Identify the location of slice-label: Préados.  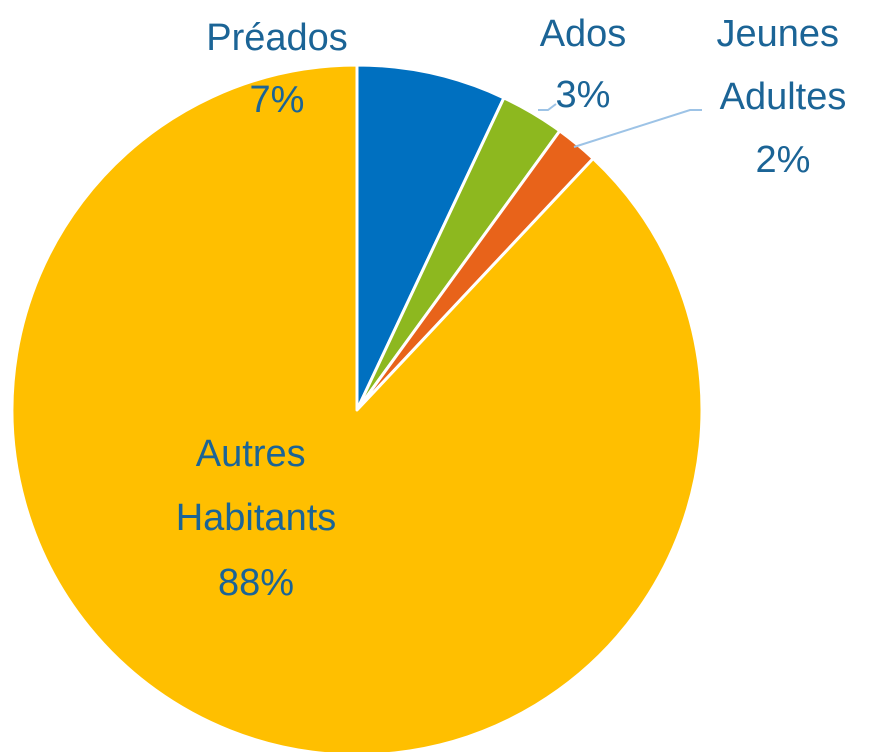
(277, 38).